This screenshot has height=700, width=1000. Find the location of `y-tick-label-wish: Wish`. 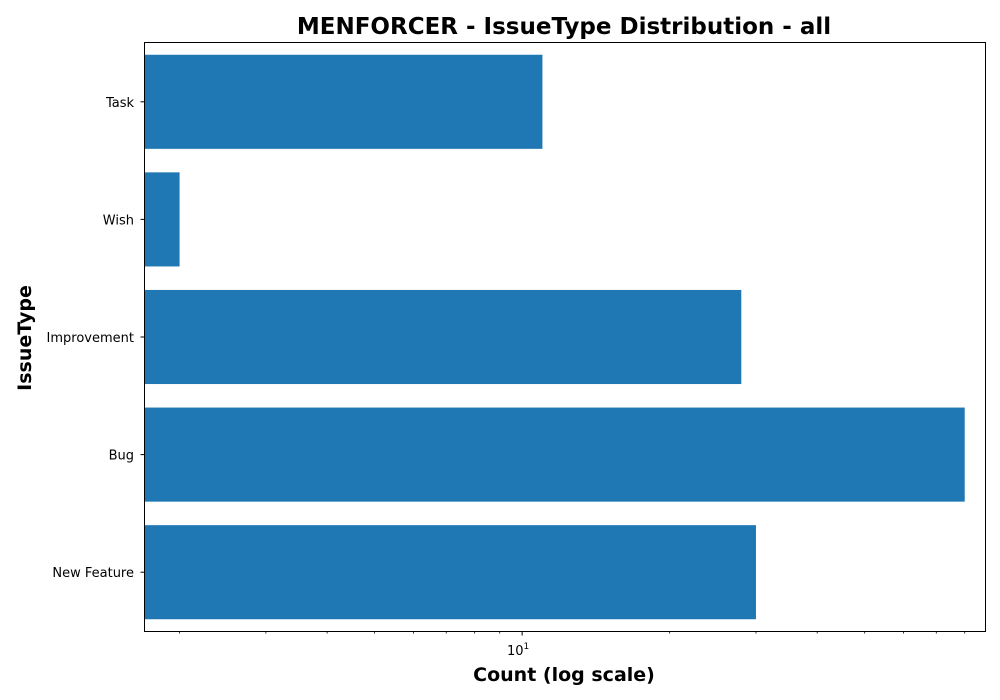

y-tick-label-wish: Wish is located at coordinates (118, 220).